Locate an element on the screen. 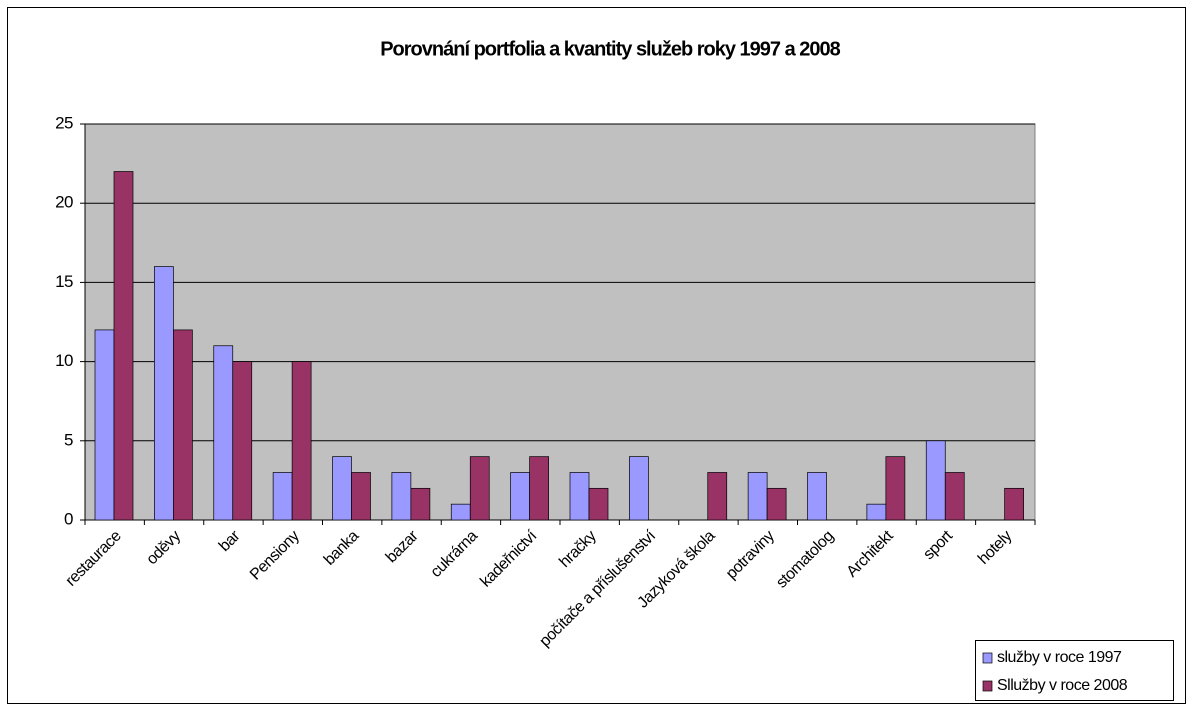 This screenshot has height=709, width=1193. legend-label: Sllužby v roce 2008 is located at coordinates (1062, 685).